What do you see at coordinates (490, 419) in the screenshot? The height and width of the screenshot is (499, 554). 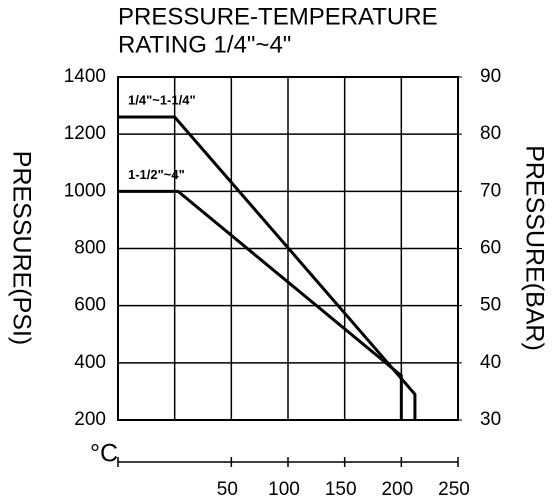 I see `y2-tick-label: 30` at bounding box center [490, 419].